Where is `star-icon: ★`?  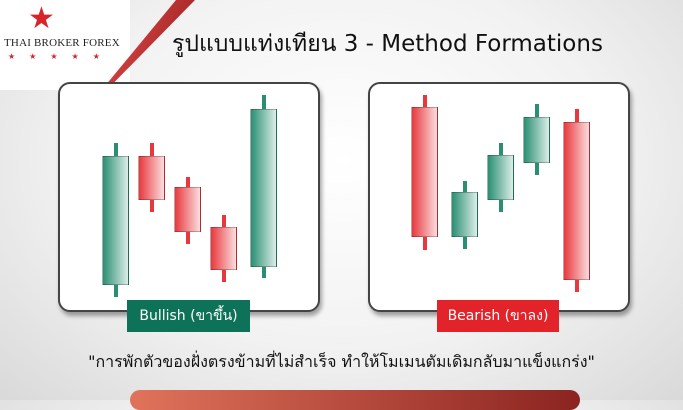
star-icon: ★ is located at coordinates (41, 18).